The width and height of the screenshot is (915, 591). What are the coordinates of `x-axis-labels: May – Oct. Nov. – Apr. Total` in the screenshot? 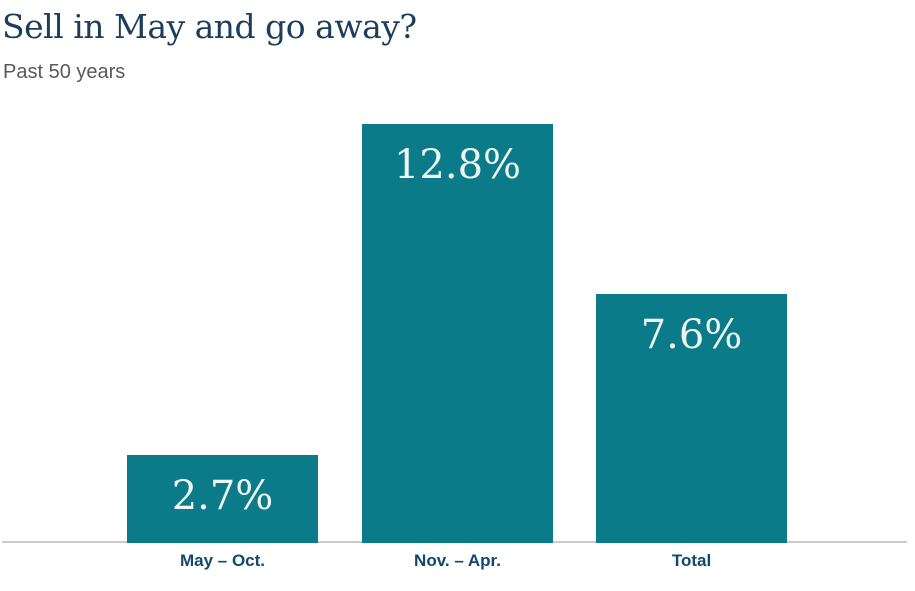 It's located at (457, 563).